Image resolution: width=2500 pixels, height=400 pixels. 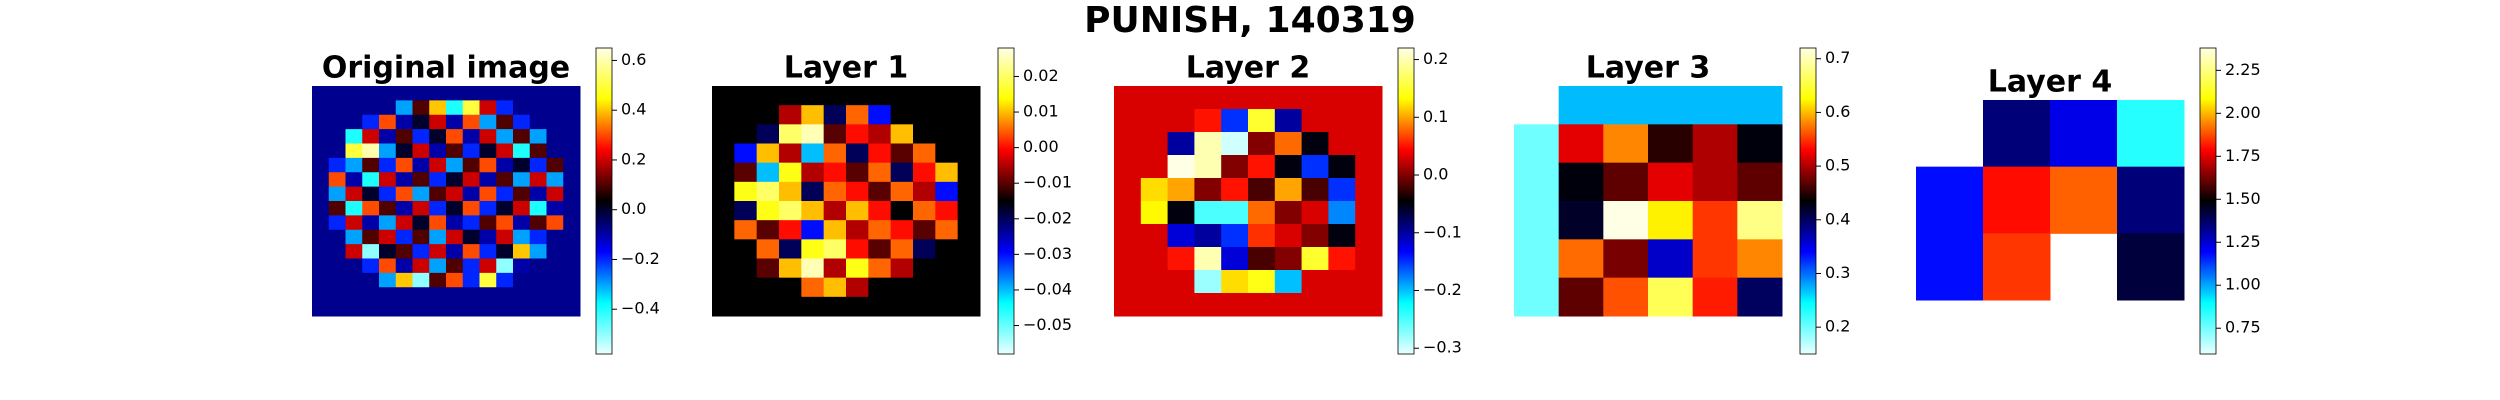 I want to click on colorbar-tick-label: 0.02, so click(x=1041, y=75).